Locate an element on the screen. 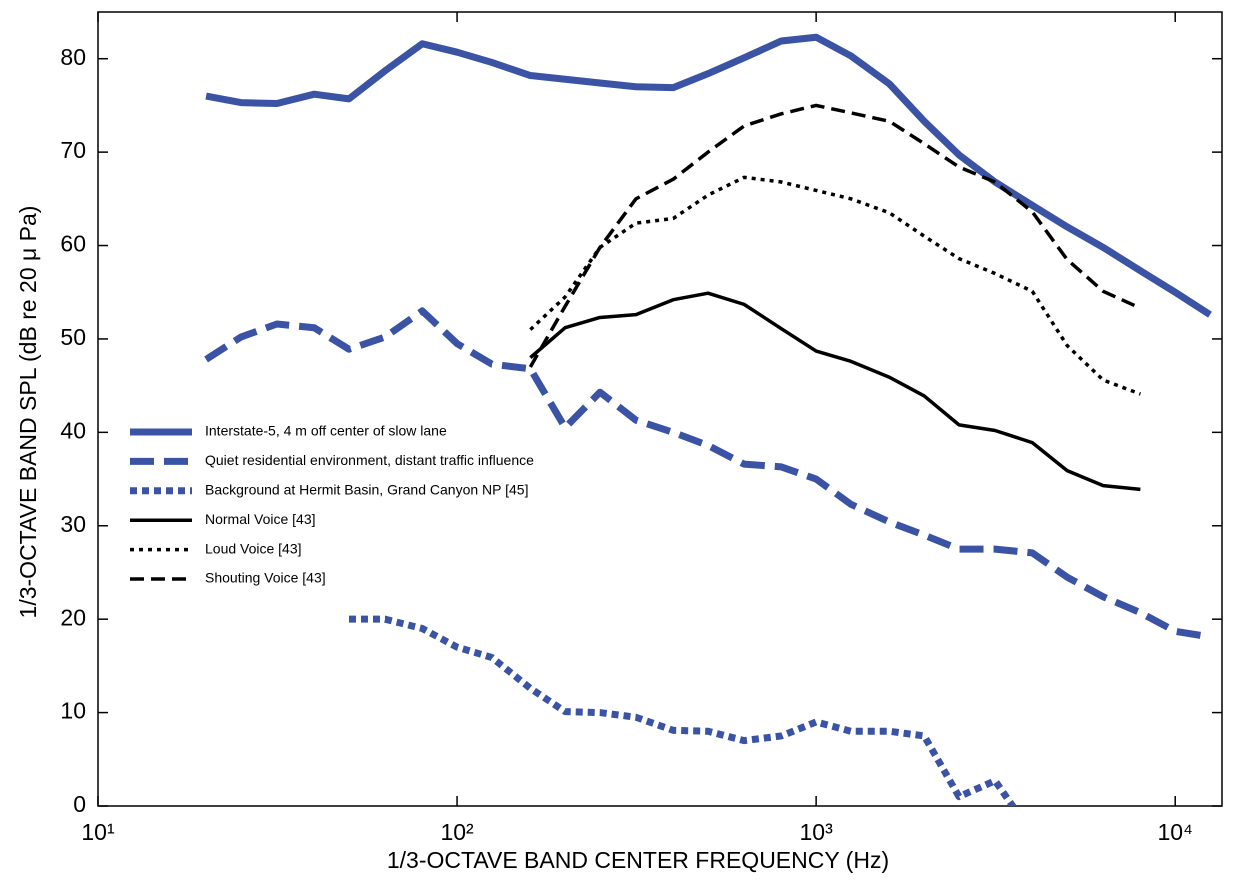  y-axis-label: 1/3-OCTAVE BAND SPL (dB re 20 μ Pa) is located at coordinates (28, 412).